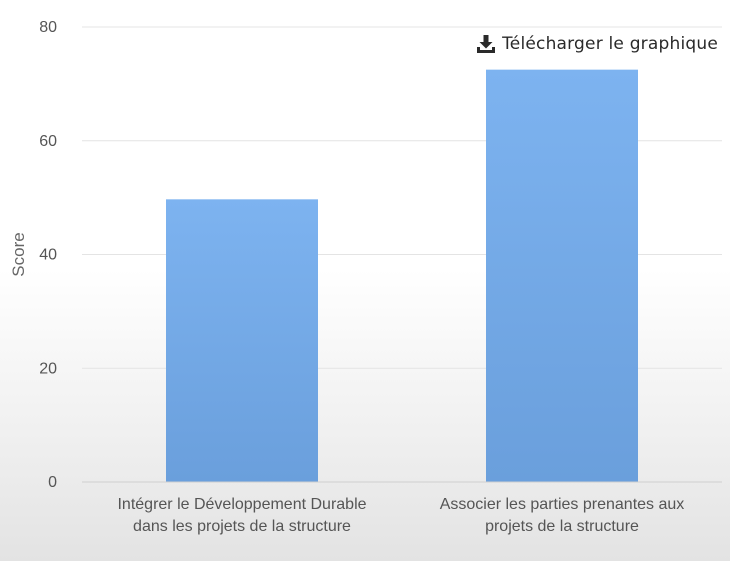 This screenshot has width=730, height=561. Describe the element at coordinates (48, 368) in the screenshot. I see `y-tick-label: 20` at that location.